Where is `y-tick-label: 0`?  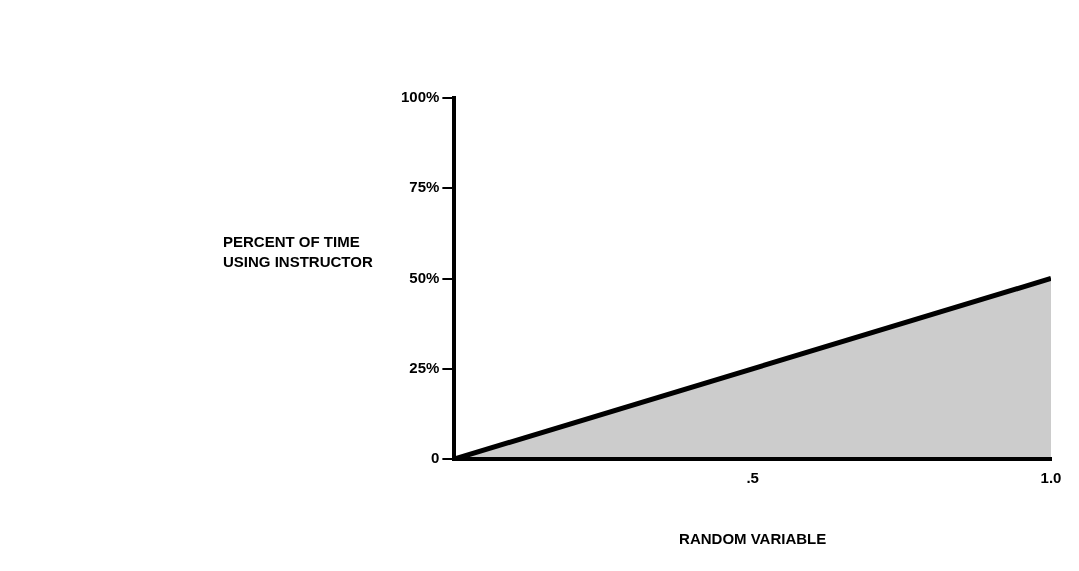 y-tick-label: 0 is located at coordinates (435, 458).